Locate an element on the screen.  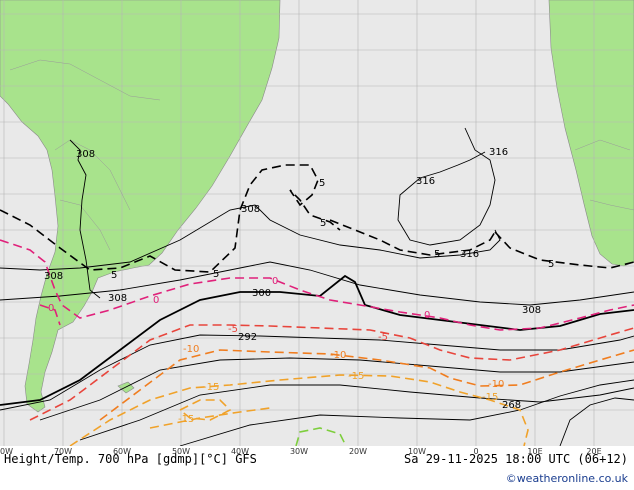
credit-link: ©weatheronline.co.uk is located at coordinates (566, 478).